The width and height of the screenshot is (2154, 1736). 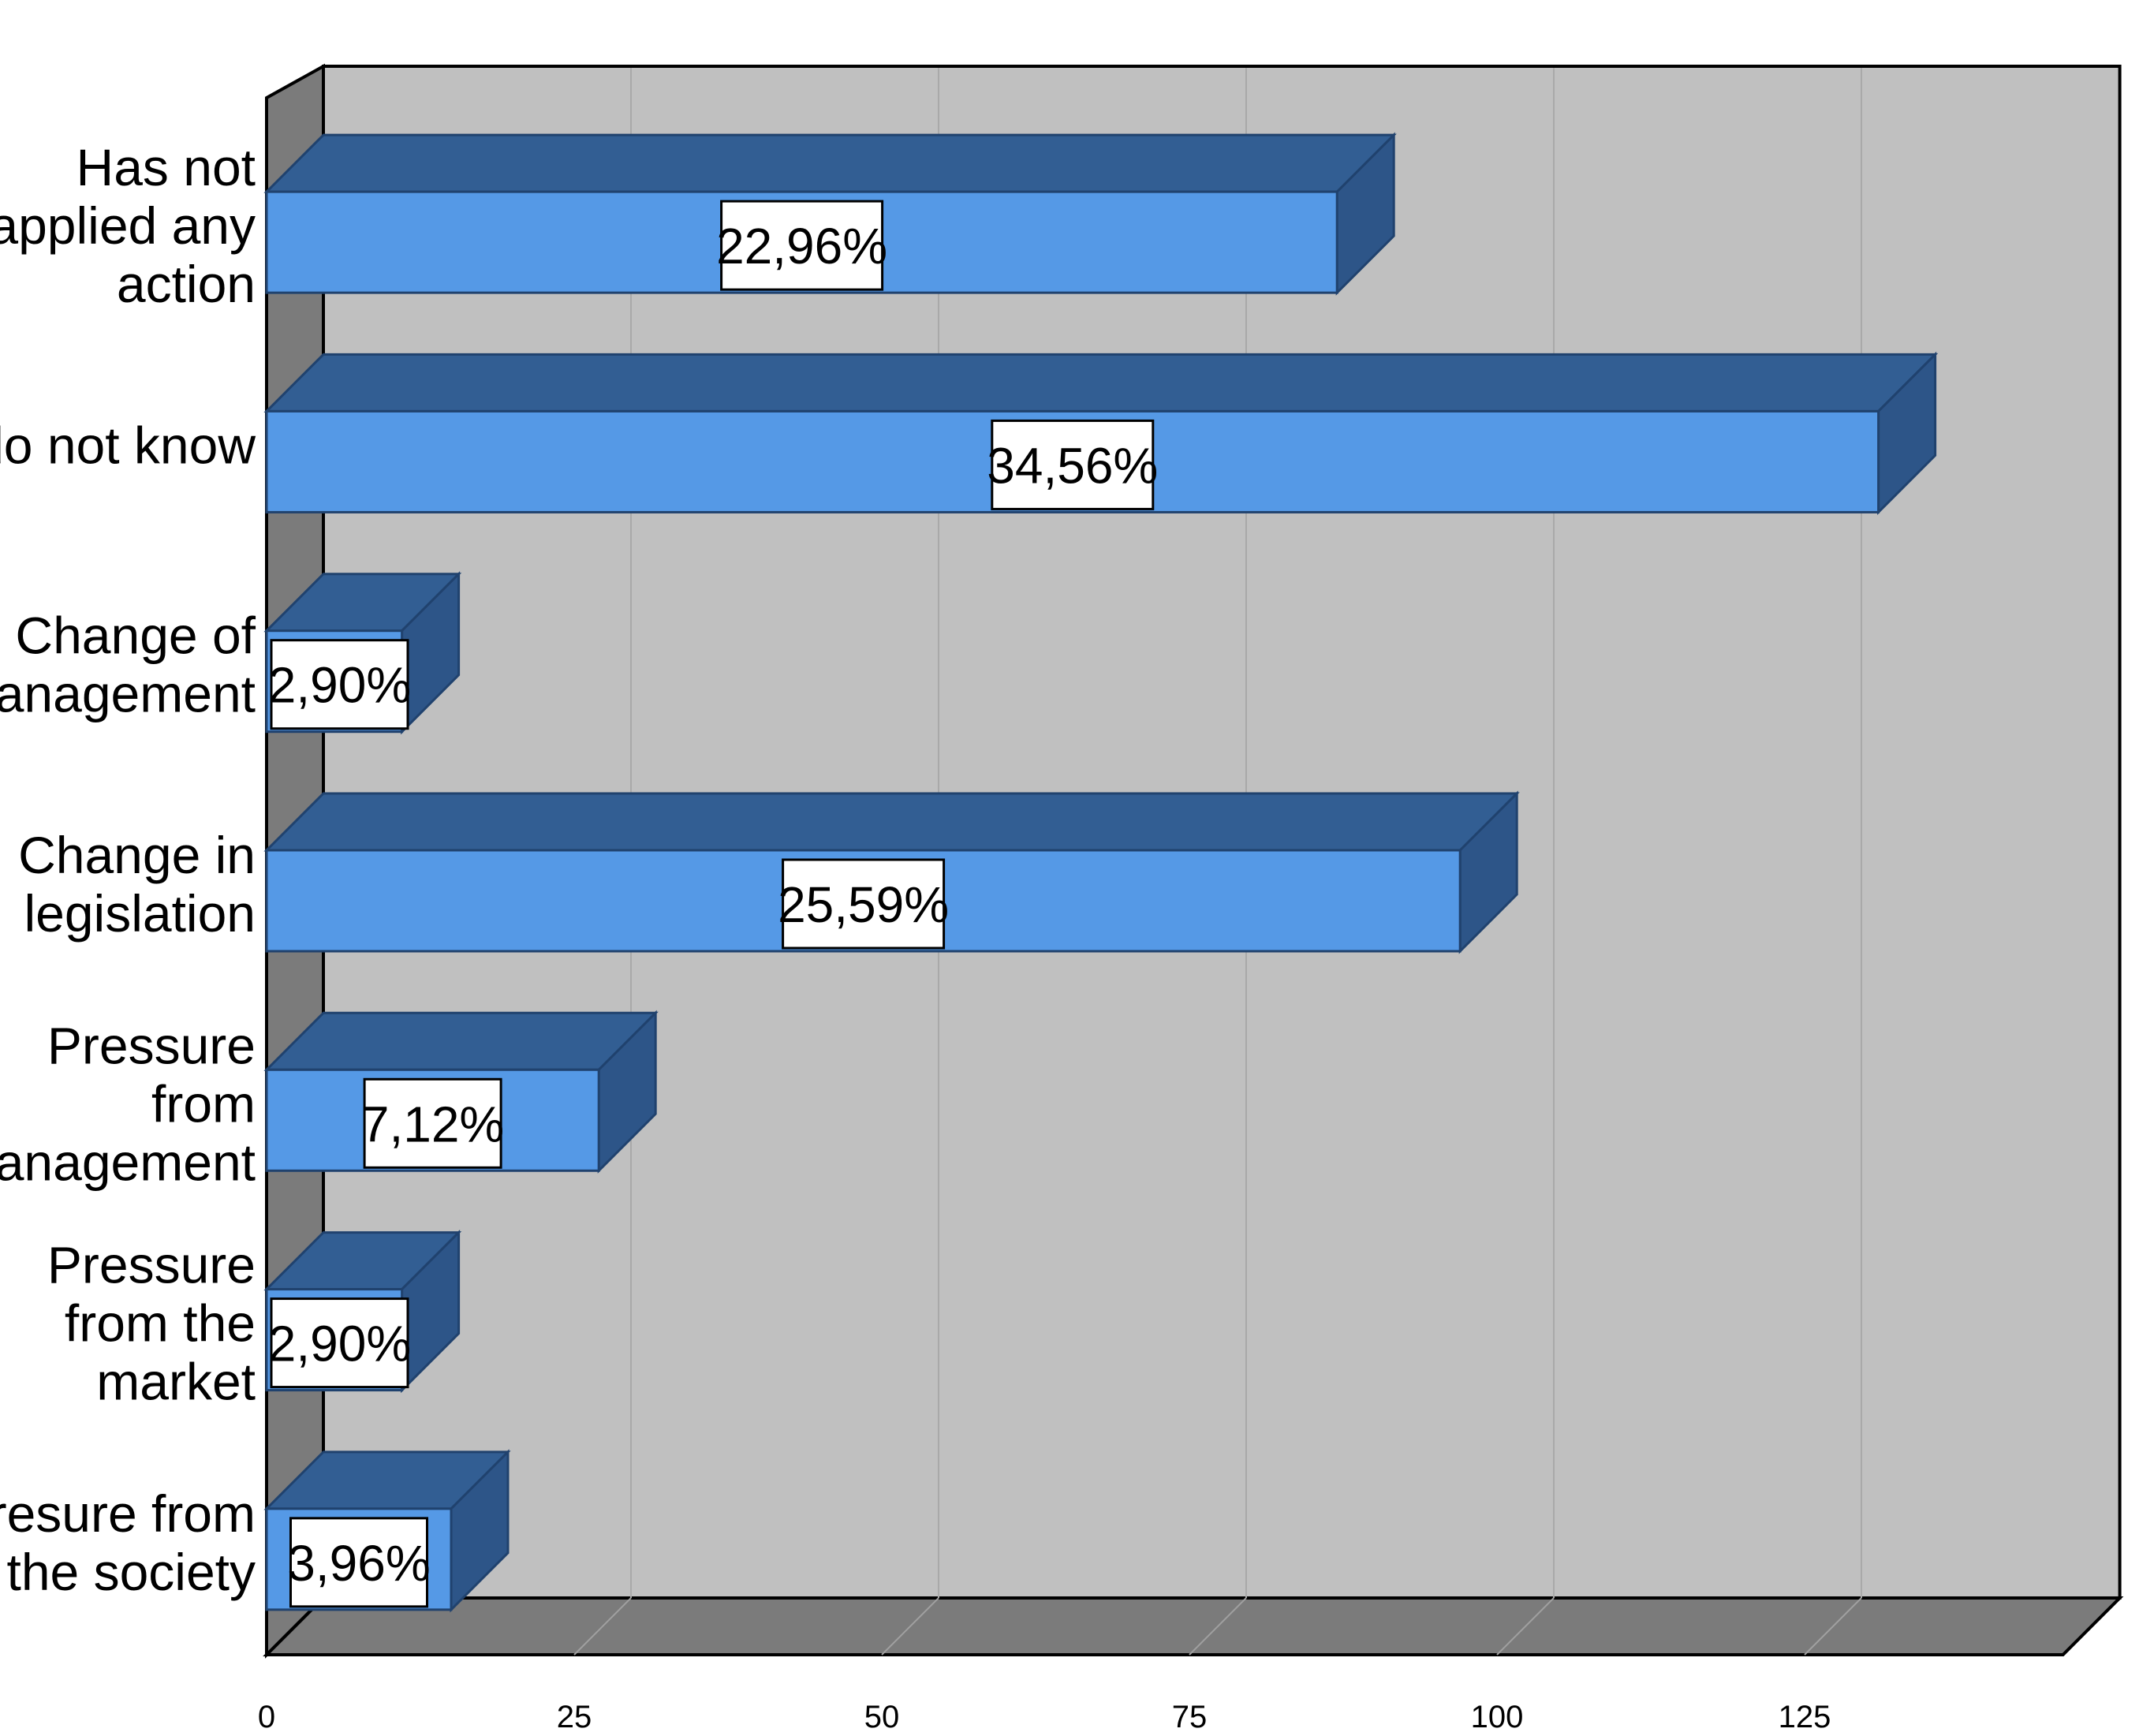 I want to click on data-label: 34,56%, so click(x=1073, y=465).